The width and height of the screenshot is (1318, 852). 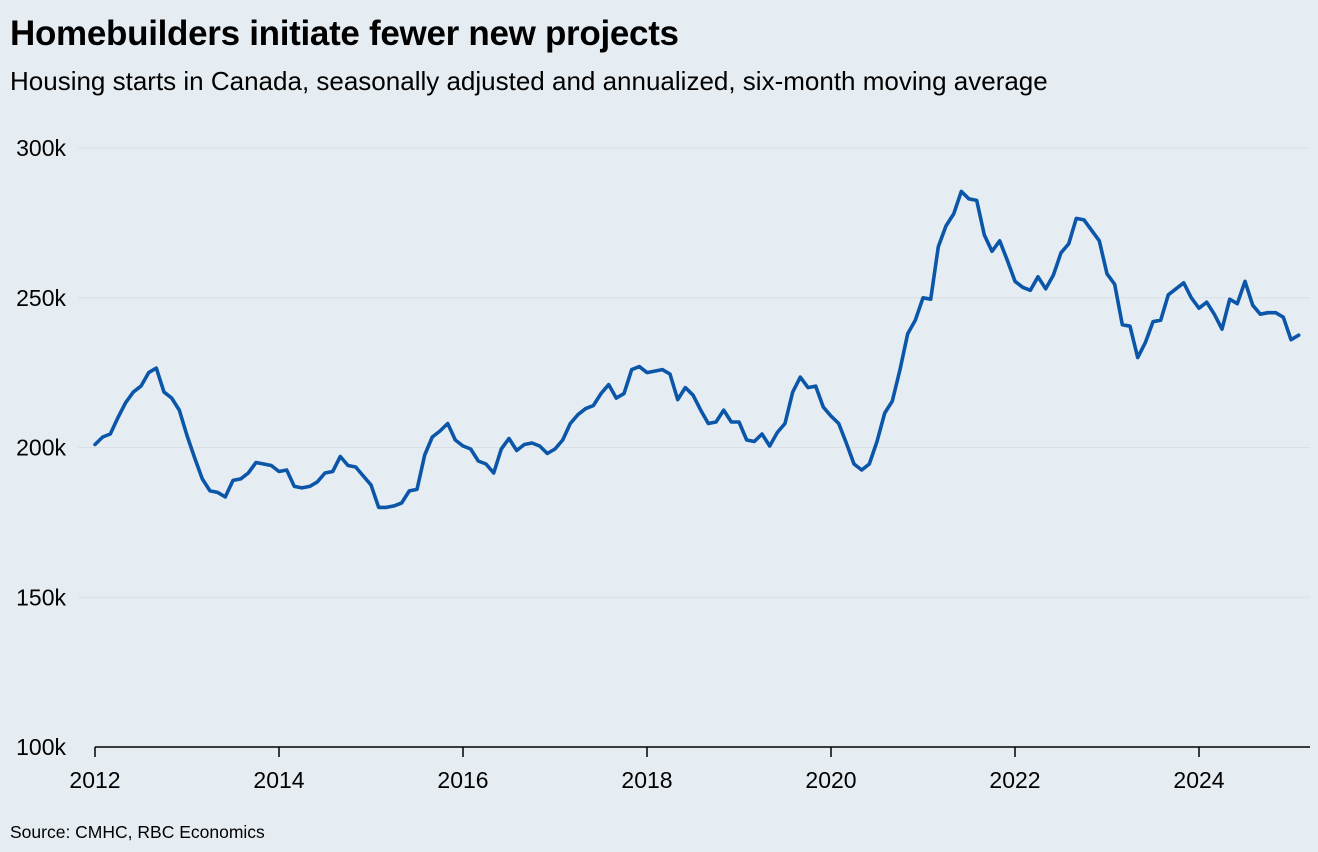 I want to click on y-tick-label: 150k, so click(x=41, y=597).